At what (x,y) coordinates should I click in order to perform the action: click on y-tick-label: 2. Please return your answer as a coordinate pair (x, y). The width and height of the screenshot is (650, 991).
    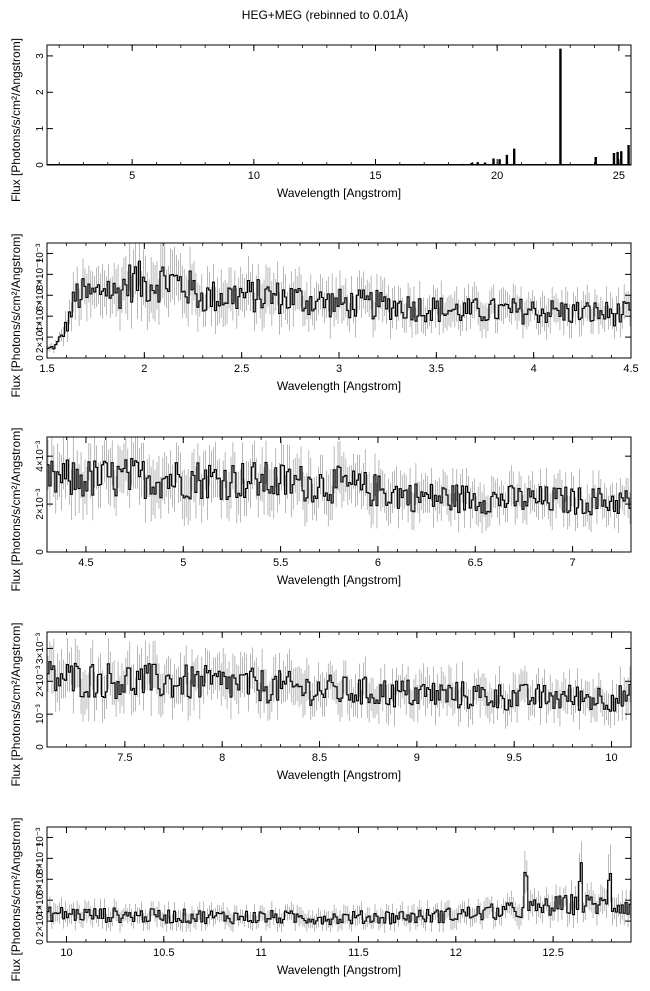
    Looking at the image, I should click on (40, 92).